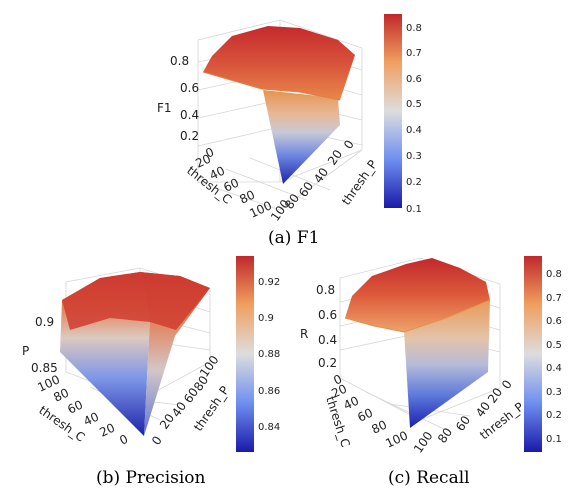  What do you see at coordinates (429, 478) in the screenshot?
I see `recall-caption: (c) Recall` at bounding box center [429, 478].